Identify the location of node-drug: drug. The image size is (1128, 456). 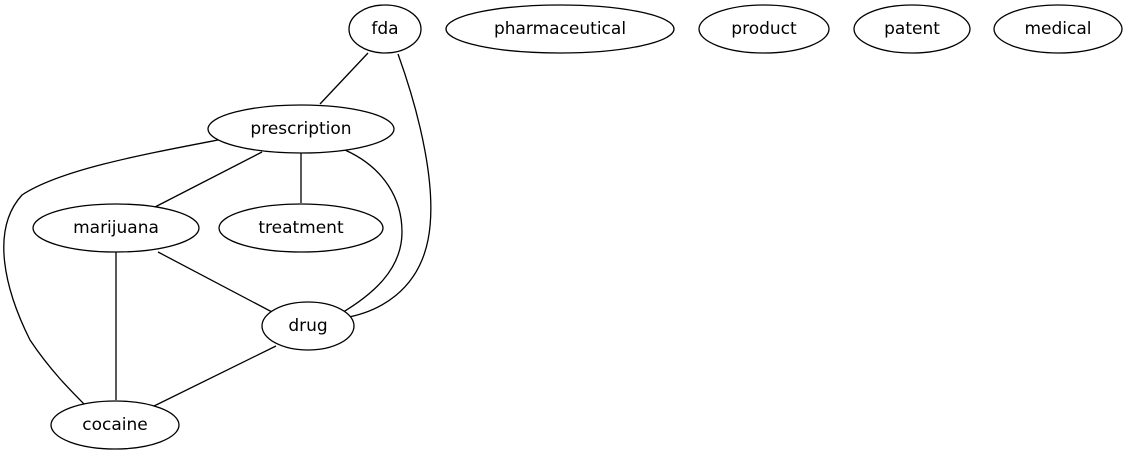
(308, 326).